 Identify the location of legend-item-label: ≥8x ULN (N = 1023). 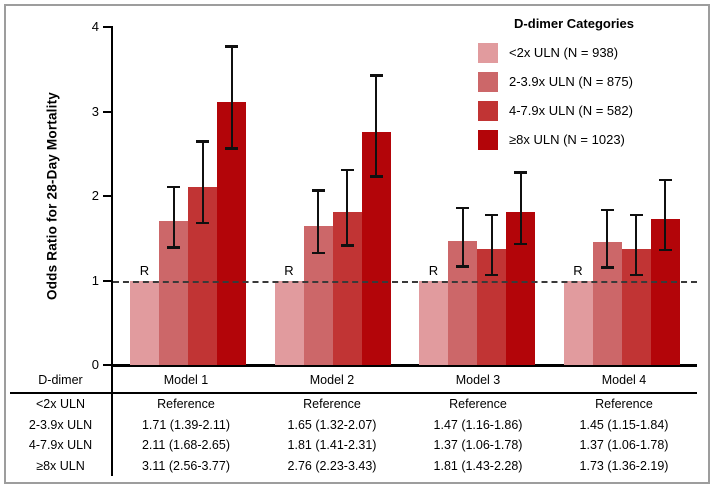
(567, 139).